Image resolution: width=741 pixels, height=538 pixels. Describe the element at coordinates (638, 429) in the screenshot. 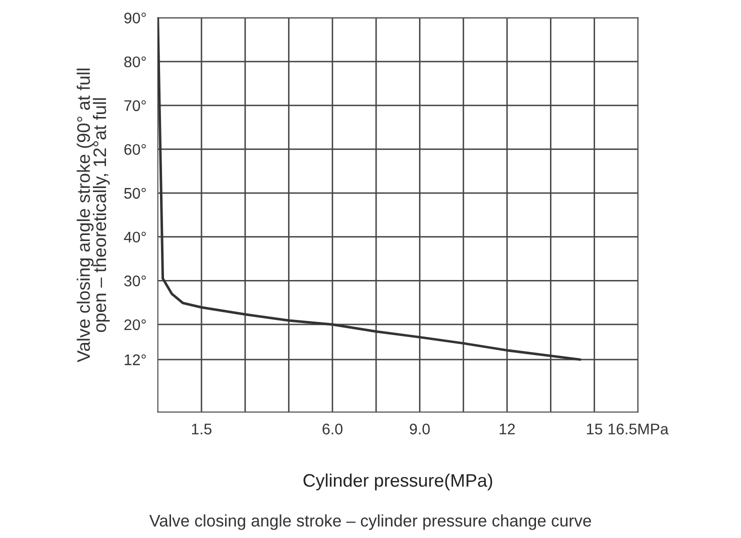

I see `x-tick-label: 16.5MPa` at that location.